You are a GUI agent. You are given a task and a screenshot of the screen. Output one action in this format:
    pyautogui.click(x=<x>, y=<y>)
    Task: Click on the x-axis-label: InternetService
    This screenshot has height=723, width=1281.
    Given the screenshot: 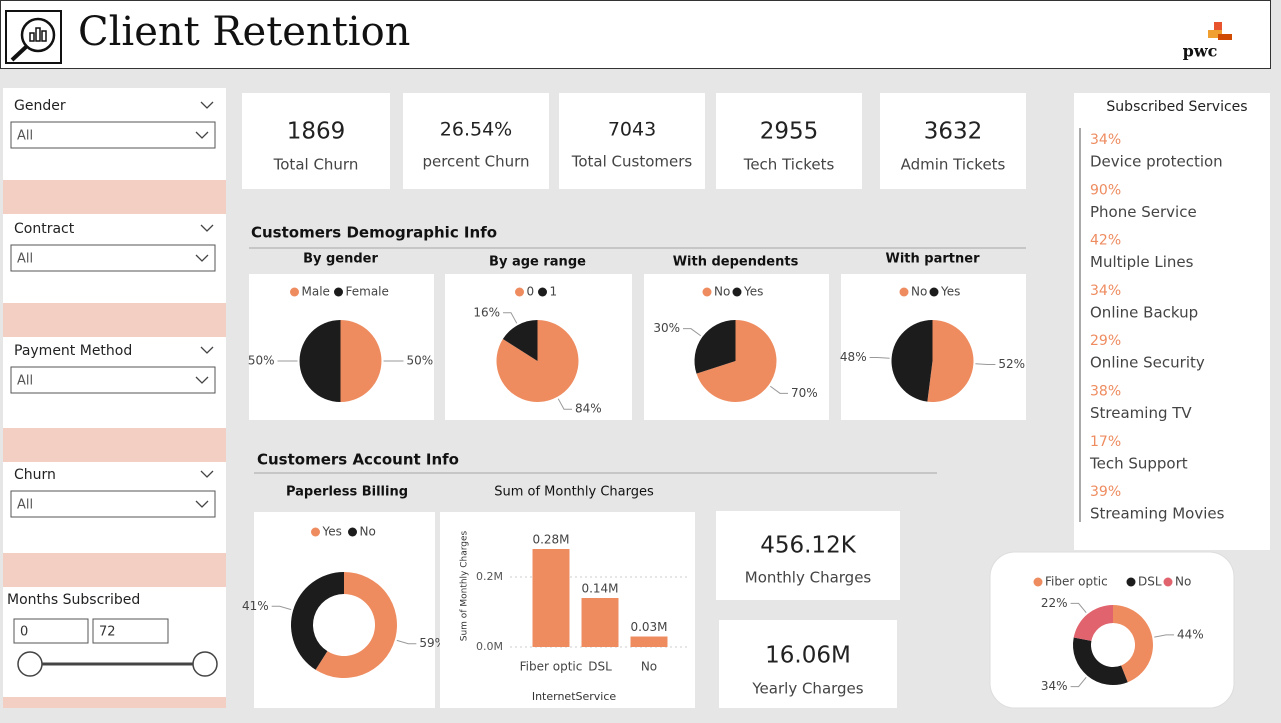 What is the action you would take?
    pyautogui.click(x=574, y=696)
    